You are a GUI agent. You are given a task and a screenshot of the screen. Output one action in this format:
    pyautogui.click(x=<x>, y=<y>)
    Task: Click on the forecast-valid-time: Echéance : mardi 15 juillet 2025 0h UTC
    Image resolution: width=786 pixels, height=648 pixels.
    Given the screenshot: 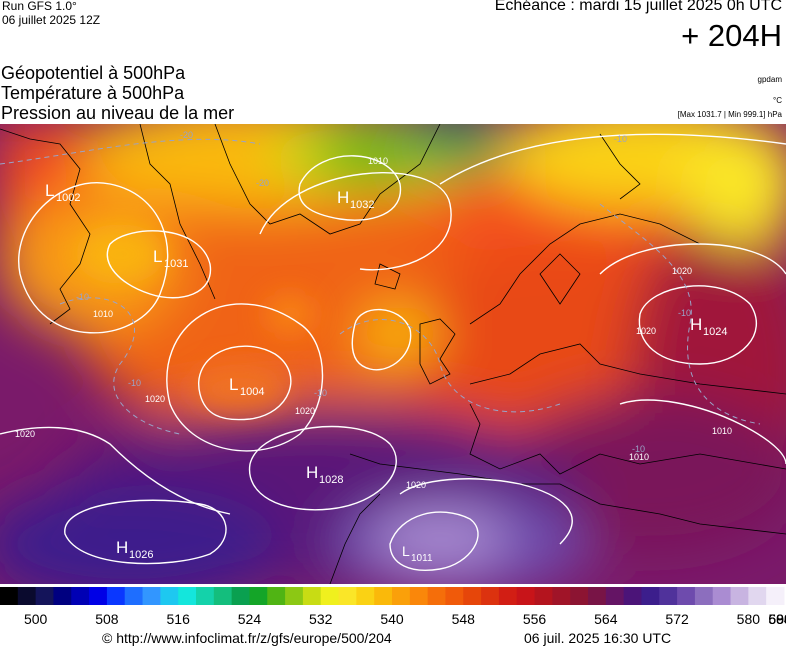 What is the action you would take?
    pyautogui.click(x=638, y=7)
    